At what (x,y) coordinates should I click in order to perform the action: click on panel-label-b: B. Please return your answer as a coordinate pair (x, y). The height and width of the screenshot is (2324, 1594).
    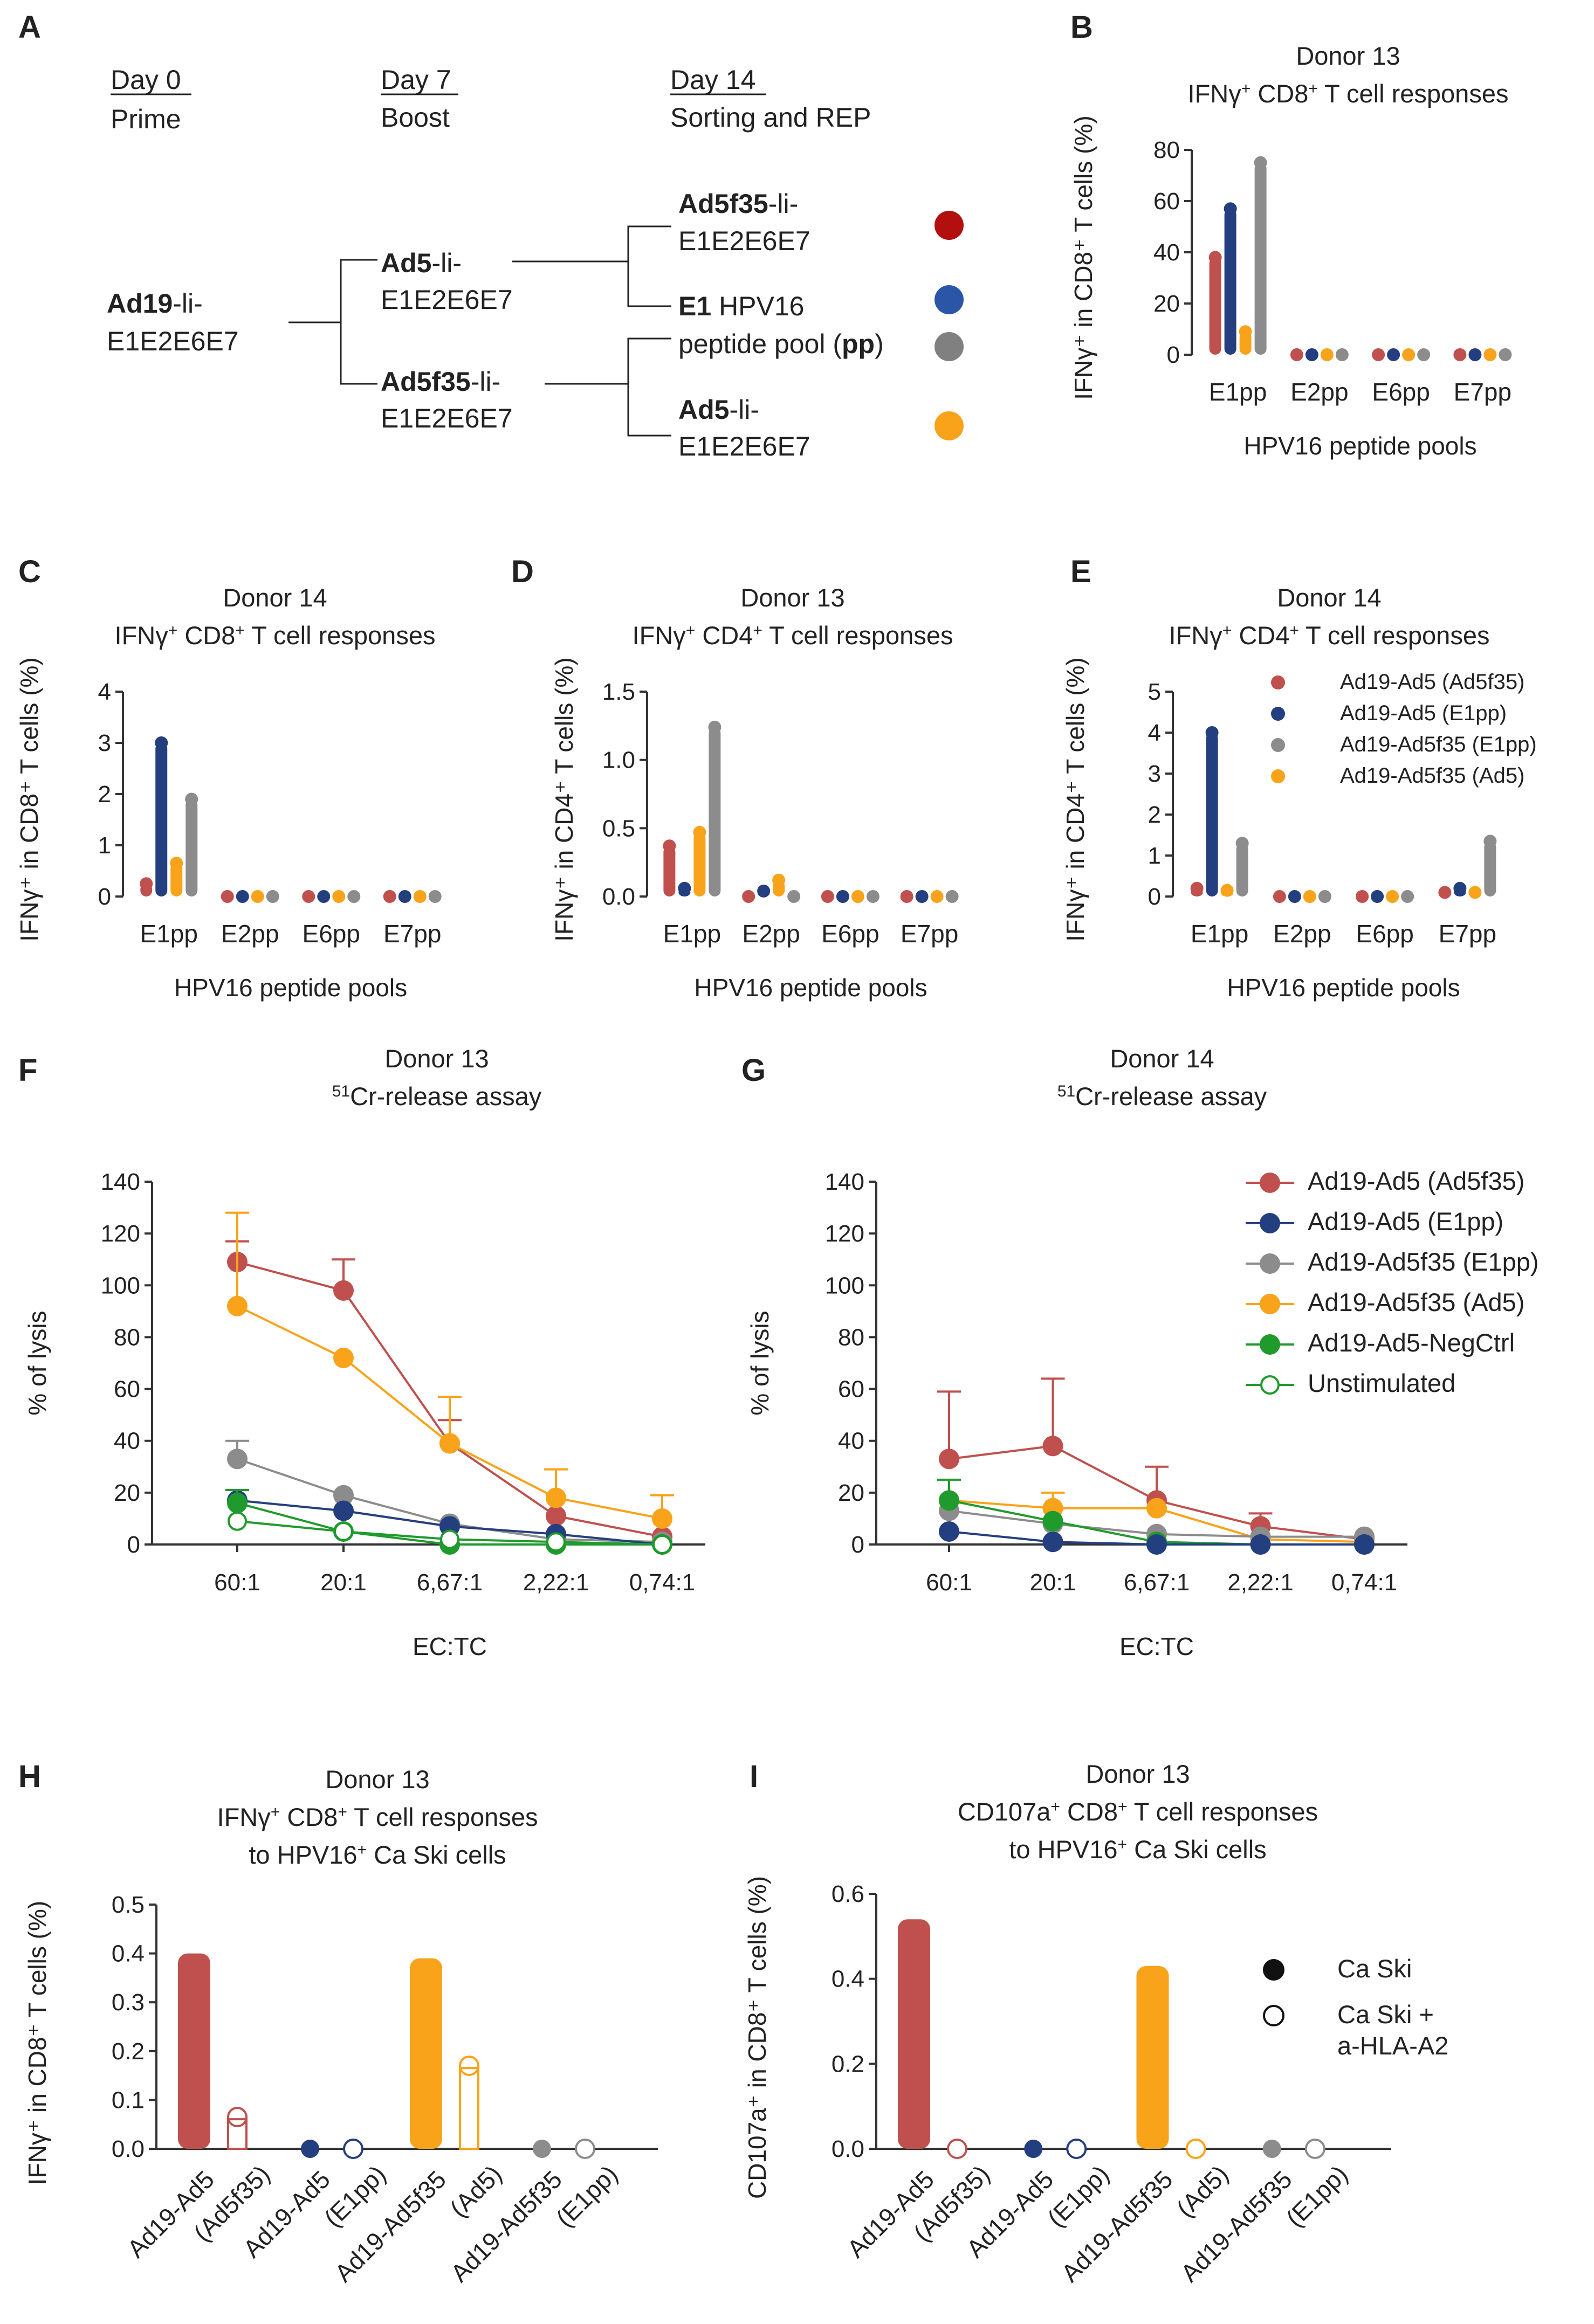
    Looking at the image, I should click on (1081, 27).